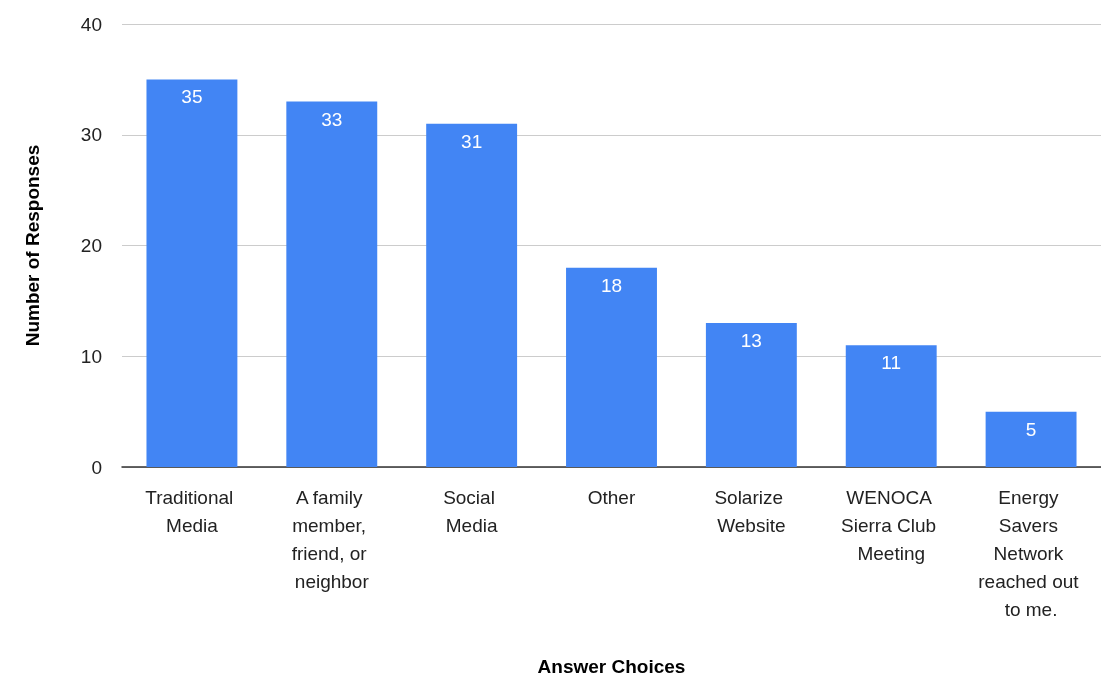 The width and height of the screenshot is (1101, 683). What do you see at coordinates (91, 245) in the screenshot?
I see `y-tick-label: 20` at bounding box center [91, 245].